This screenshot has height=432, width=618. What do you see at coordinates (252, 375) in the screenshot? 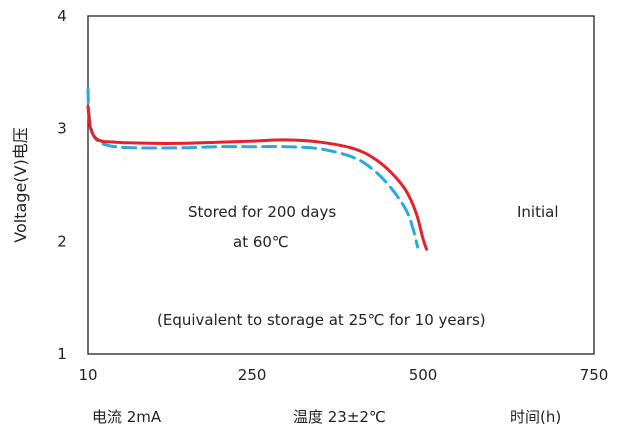
I see `x-tick-label: 250` at bounding box center [252, 375].